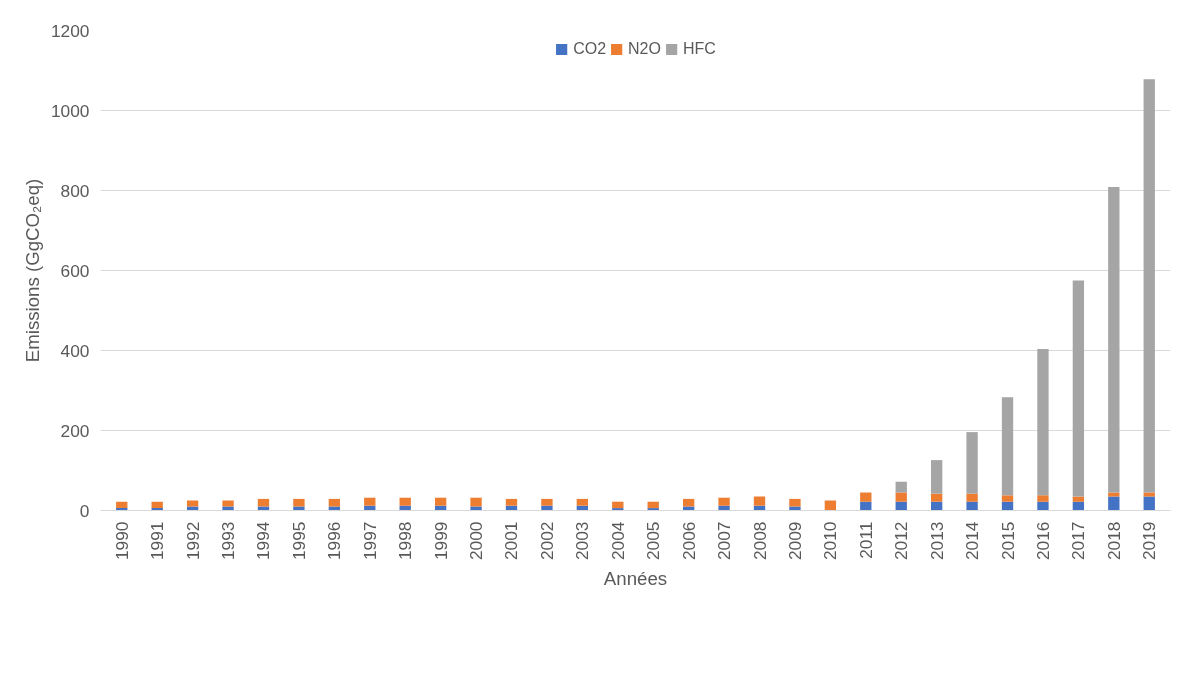 This screenshot has height=688, width=1200. What do you see at coordinates (688, 541) in the screenshot?
I see `x-tick-label: 2006` at bounding box center [688, 541].